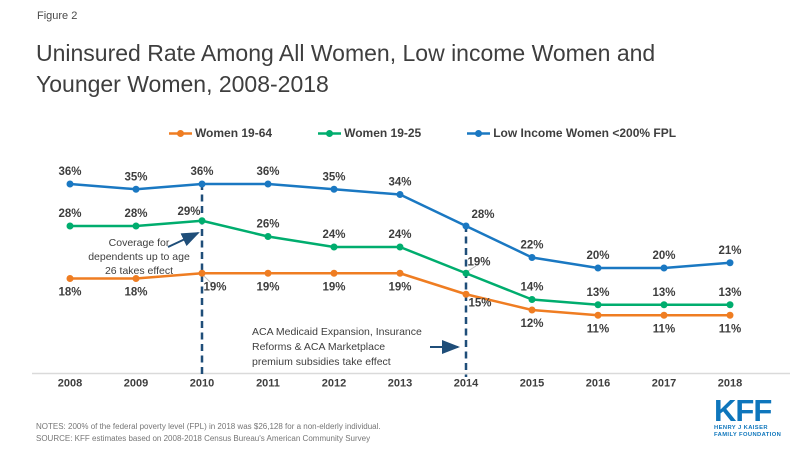  What do you see at coordinates (400, 384) in the screenshot?
I see `x-axis-tick-label: 2013` at bounding box center [400, 384].